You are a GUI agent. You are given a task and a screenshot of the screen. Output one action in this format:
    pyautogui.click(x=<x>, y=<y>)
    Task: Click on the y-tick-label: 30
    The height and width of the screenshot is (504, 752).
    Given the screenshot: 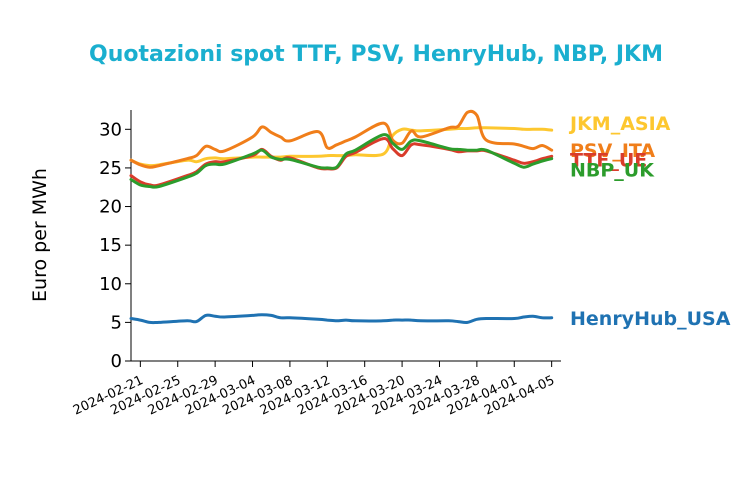 What is the action you would take?
    pyautogui.click(x=110, y=129)
    